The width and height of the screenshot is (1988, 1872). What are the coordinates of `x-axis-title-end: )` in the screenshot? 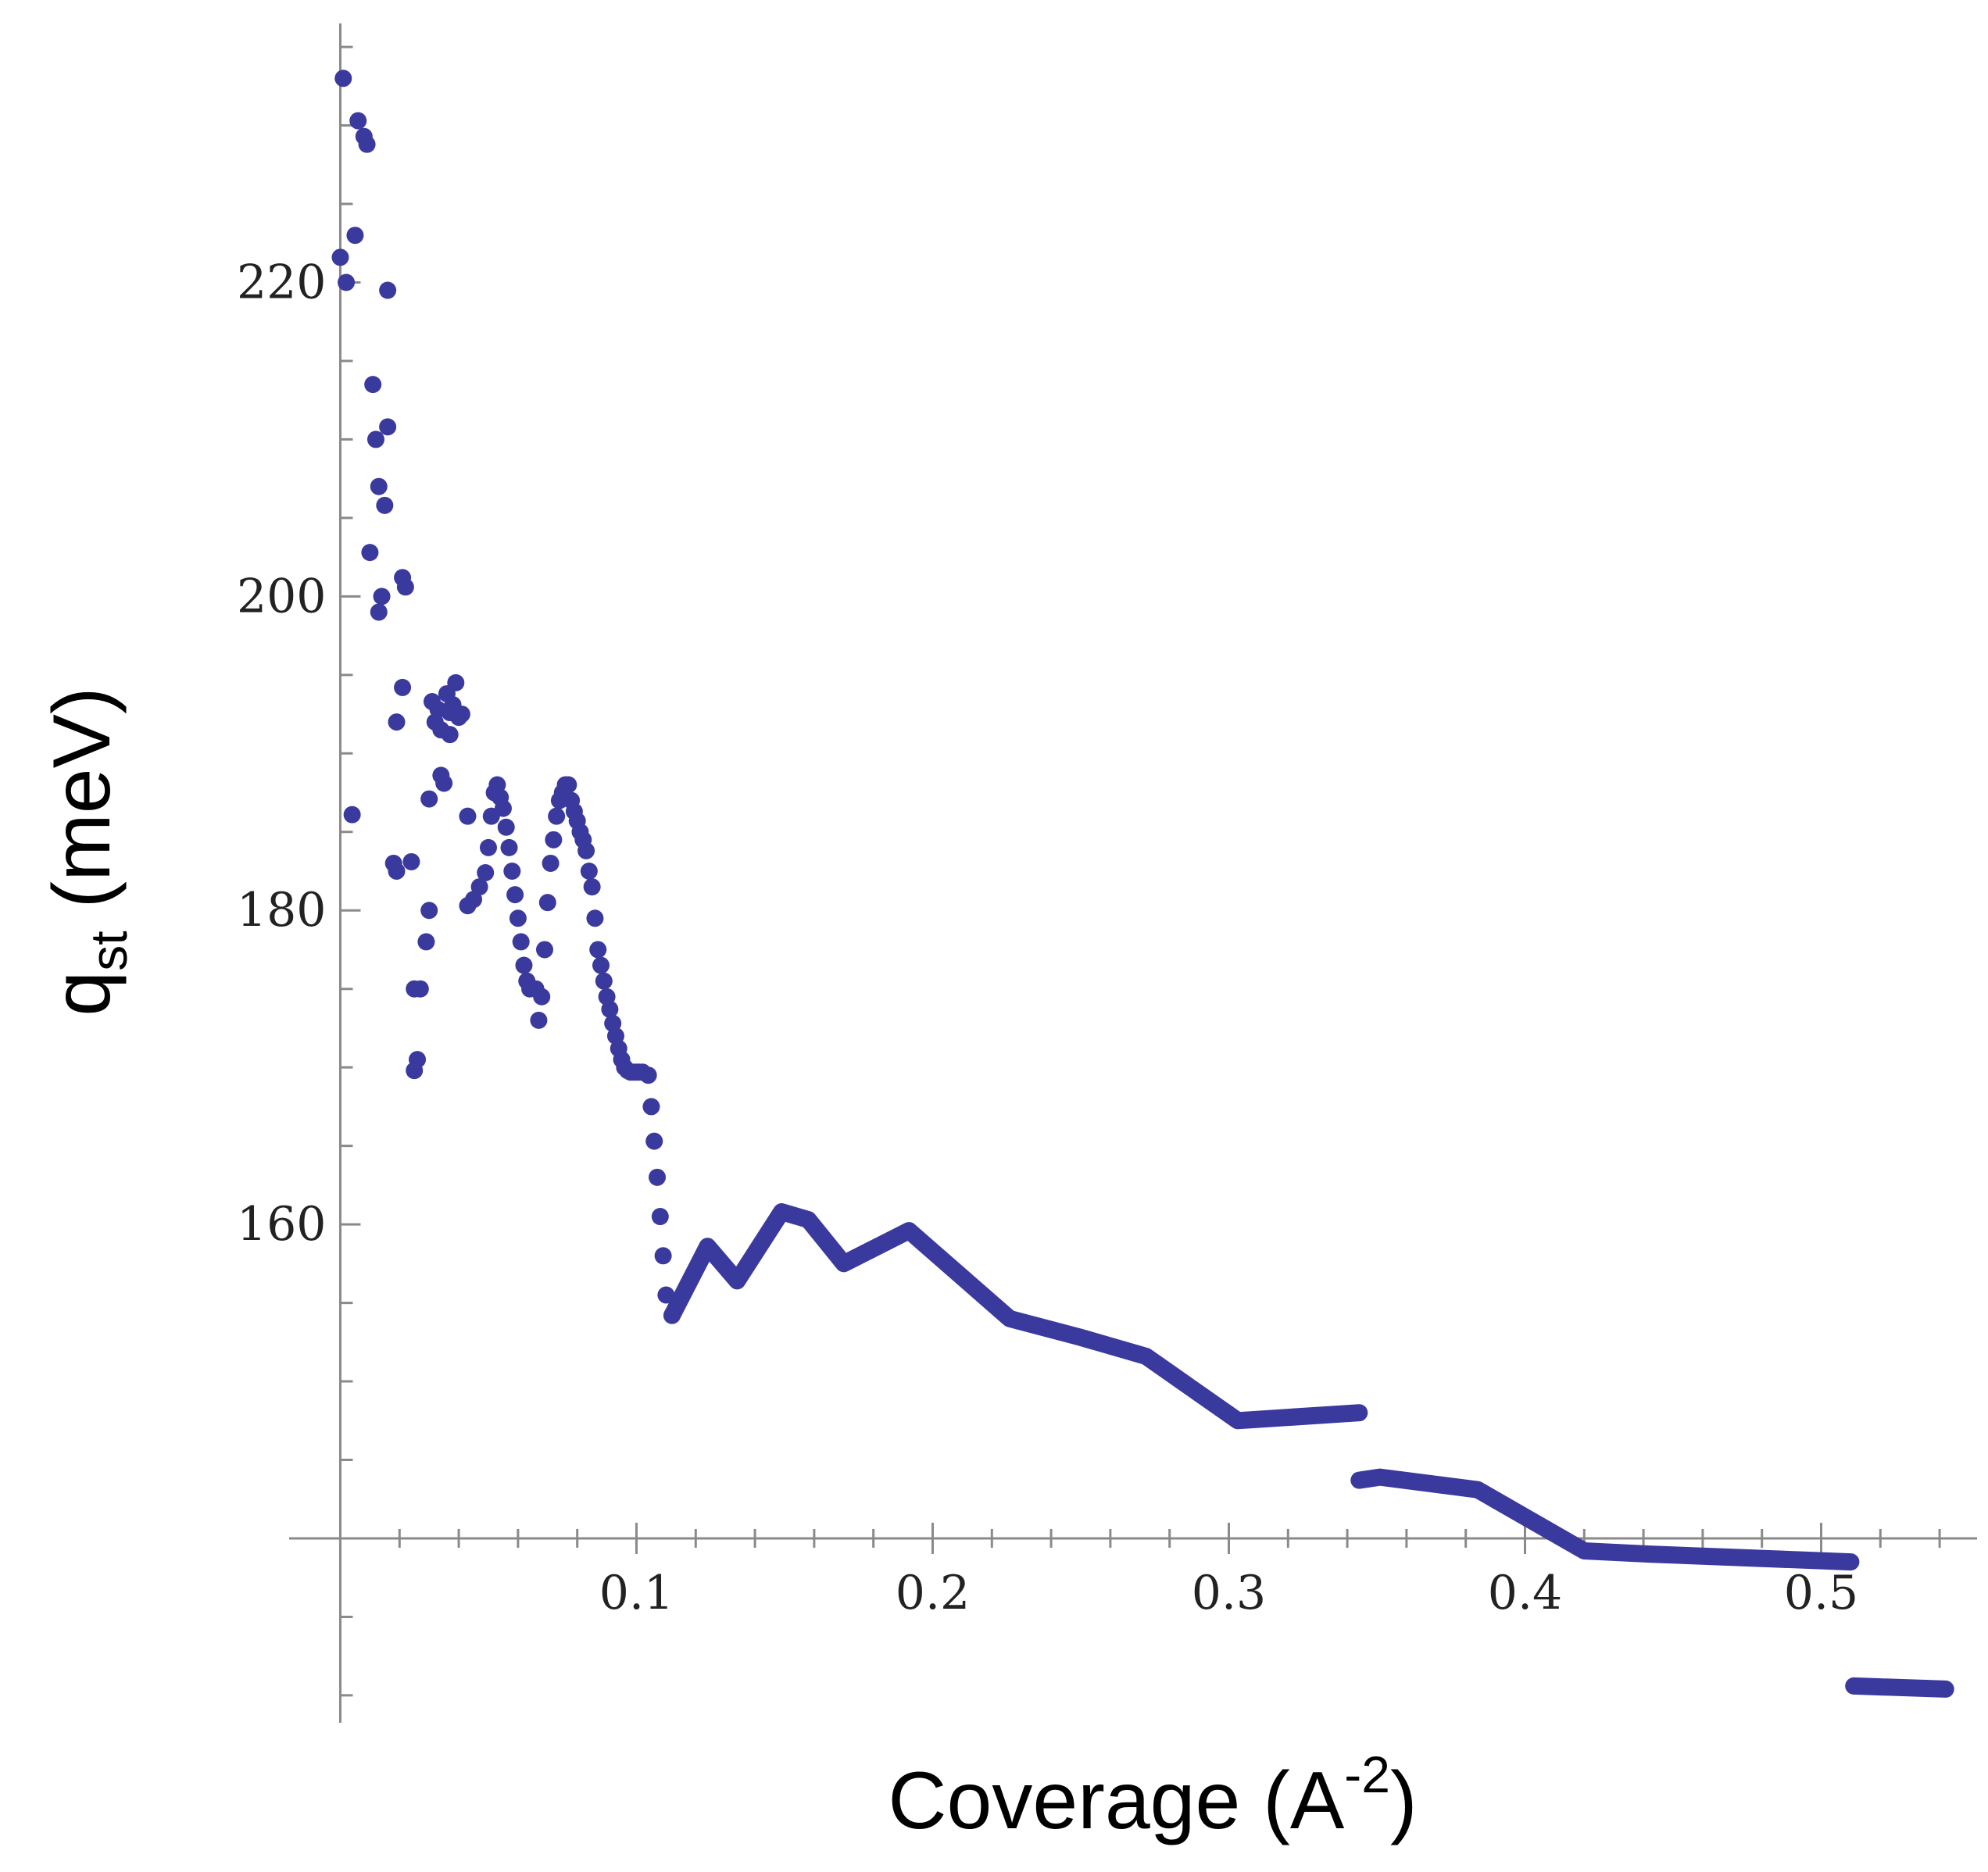 It's located at (1404, 1801).